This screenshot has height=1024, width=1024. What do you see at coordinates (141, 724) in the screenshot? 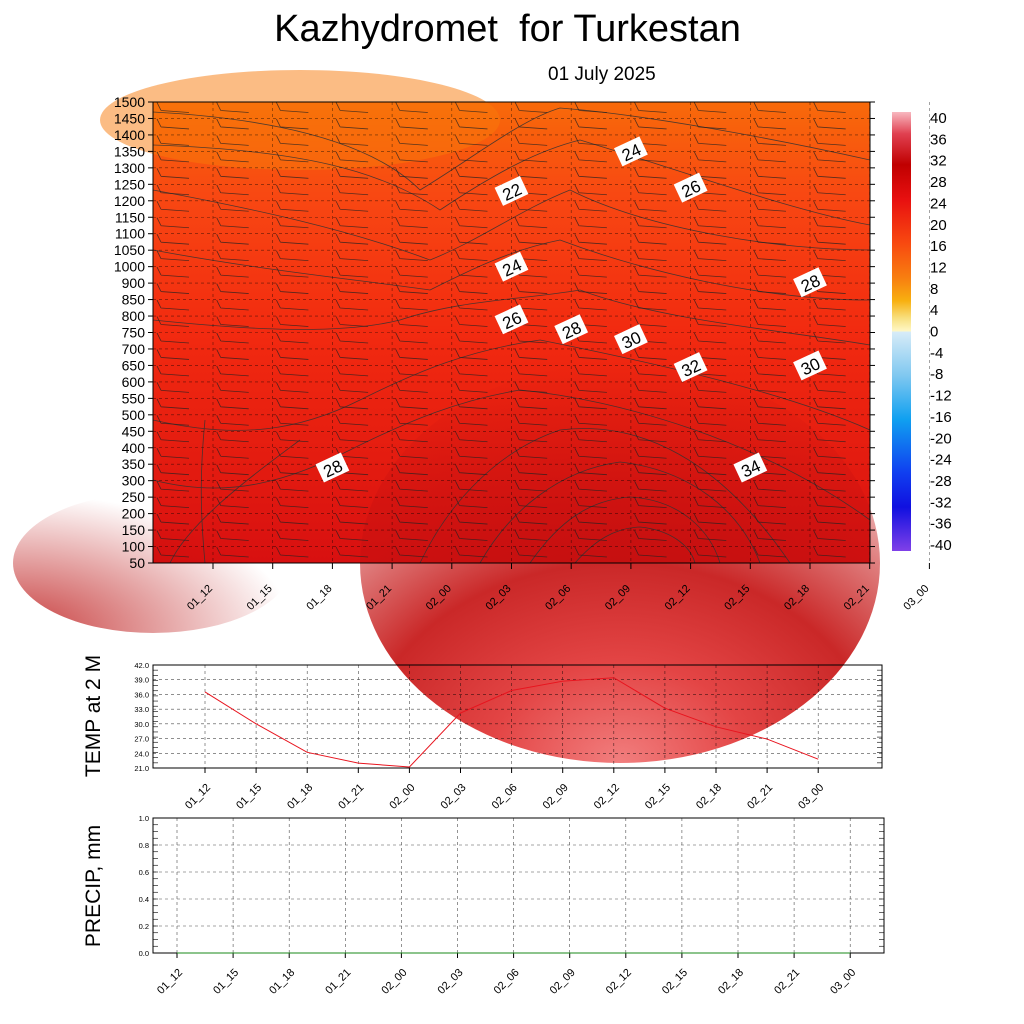
I see `y-tick-label: 30.0` at bounding box center [141, 724].